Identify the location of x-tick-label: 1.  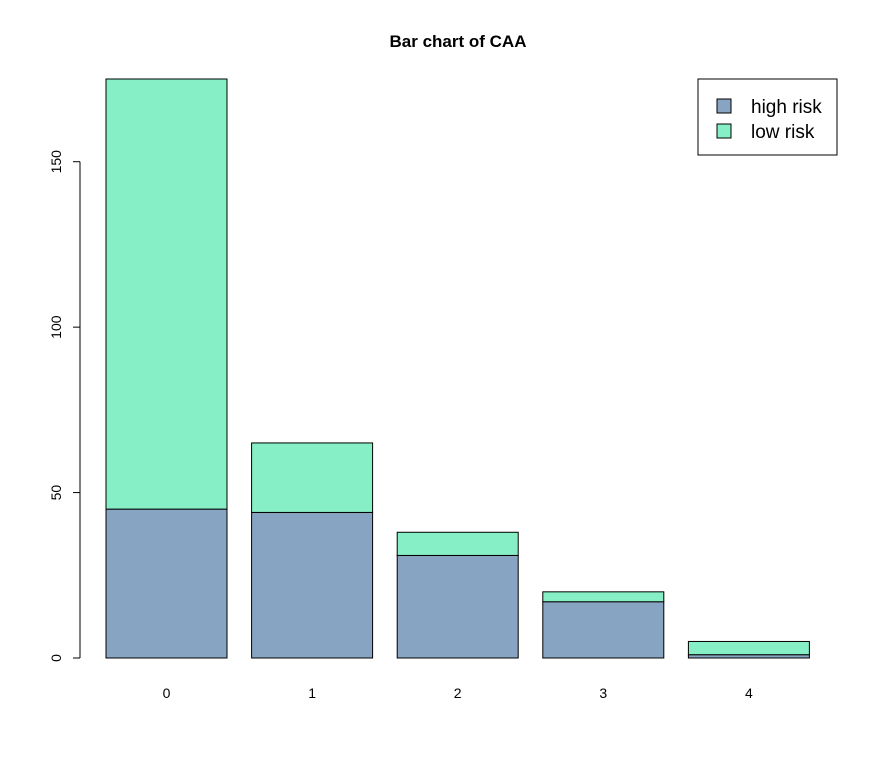
(312, 693).